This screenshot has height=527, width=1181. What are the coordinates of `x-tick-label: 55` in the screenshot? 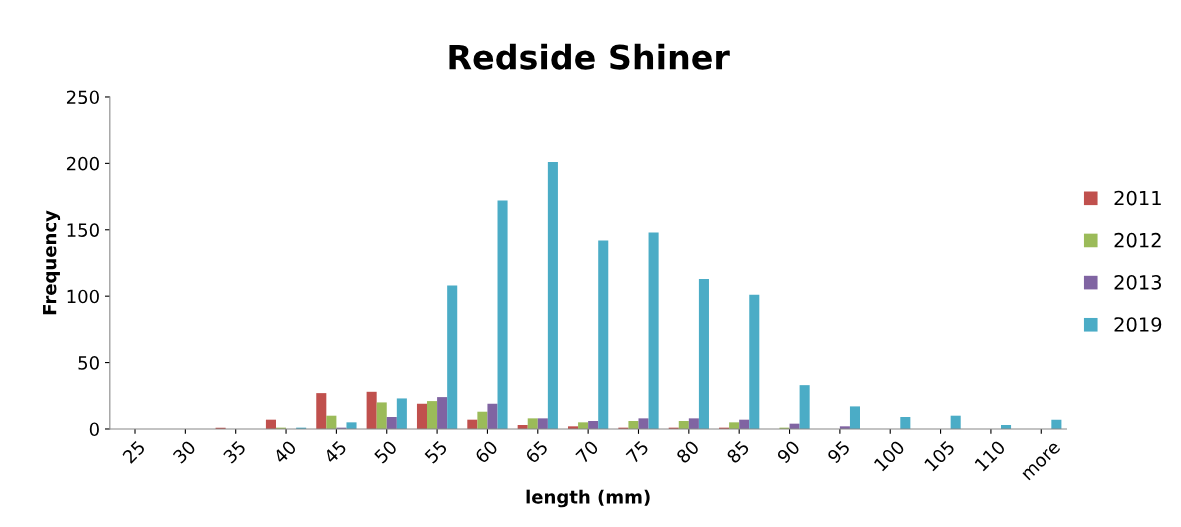 It's located at (436, 452).